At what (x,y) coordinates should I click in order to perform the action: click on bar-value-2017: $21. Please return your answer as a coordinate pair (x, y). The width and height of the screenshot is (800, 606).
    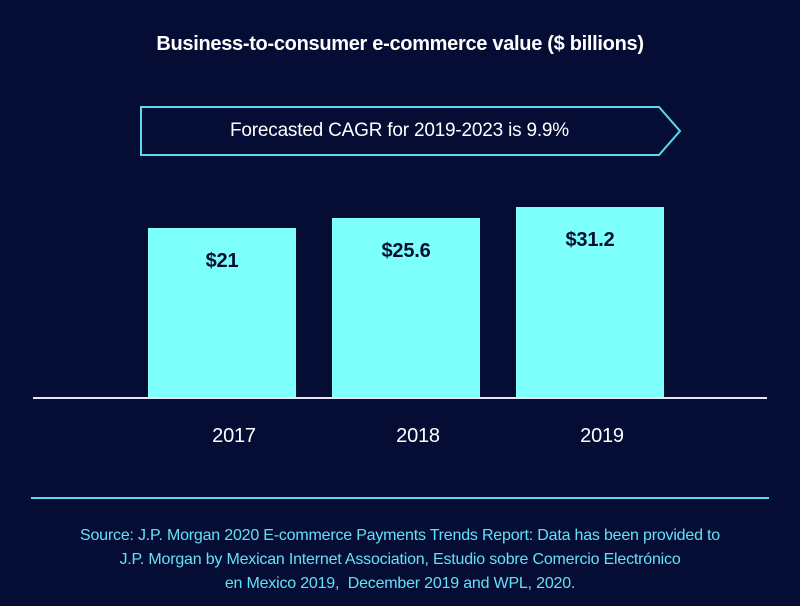
    Looking at the image, I should click on (222, 261).